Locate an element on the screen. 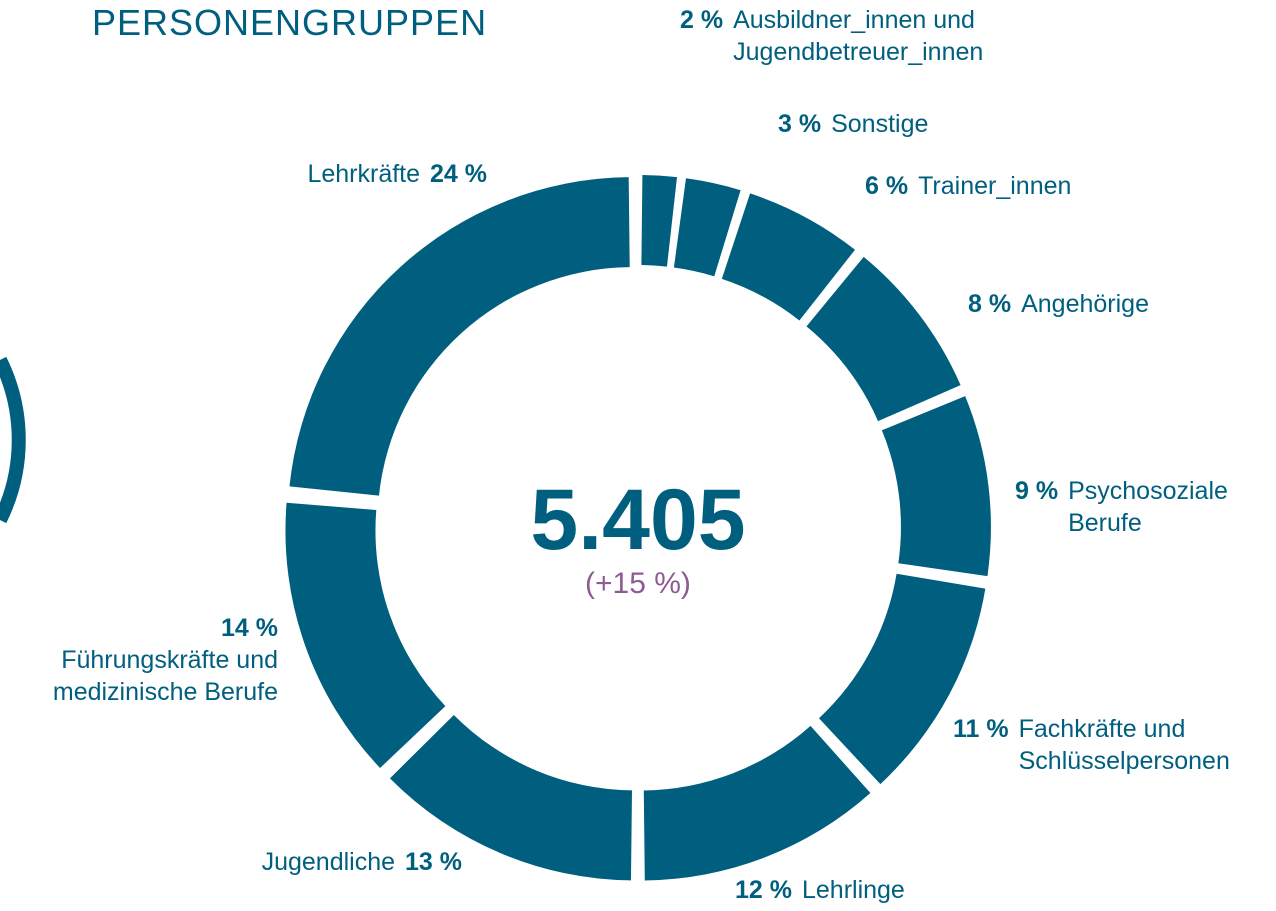 Image resolution: width=1276 pixels, height=911 pixels. category-label: Psychosoziale Berufe is located at coordinates (1148, 507).